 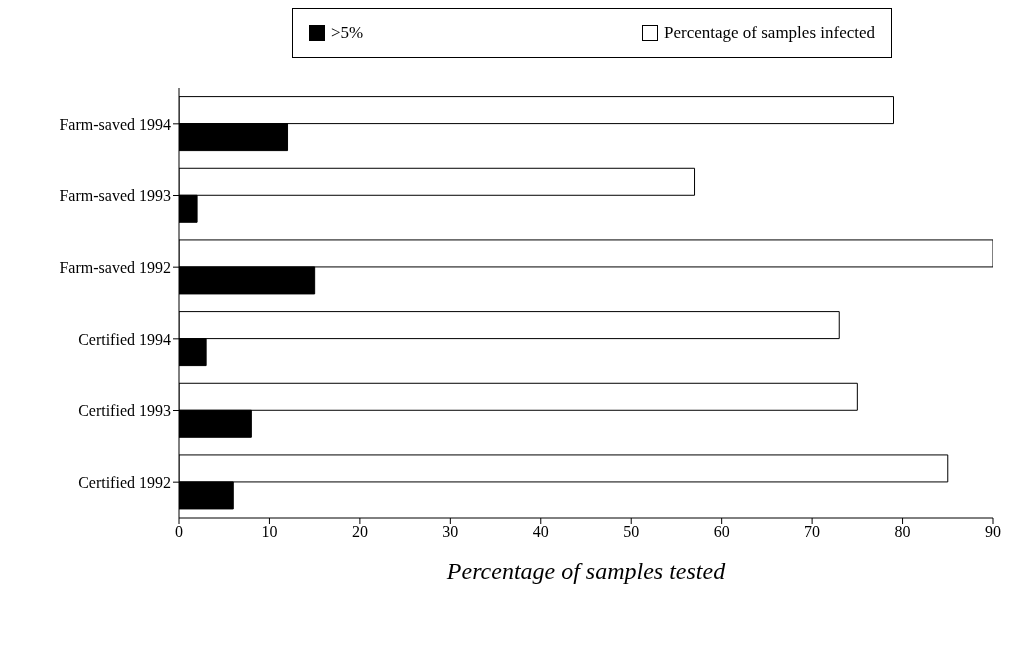 I want to click on legend-label: >5%, so click(x=347, y=33).